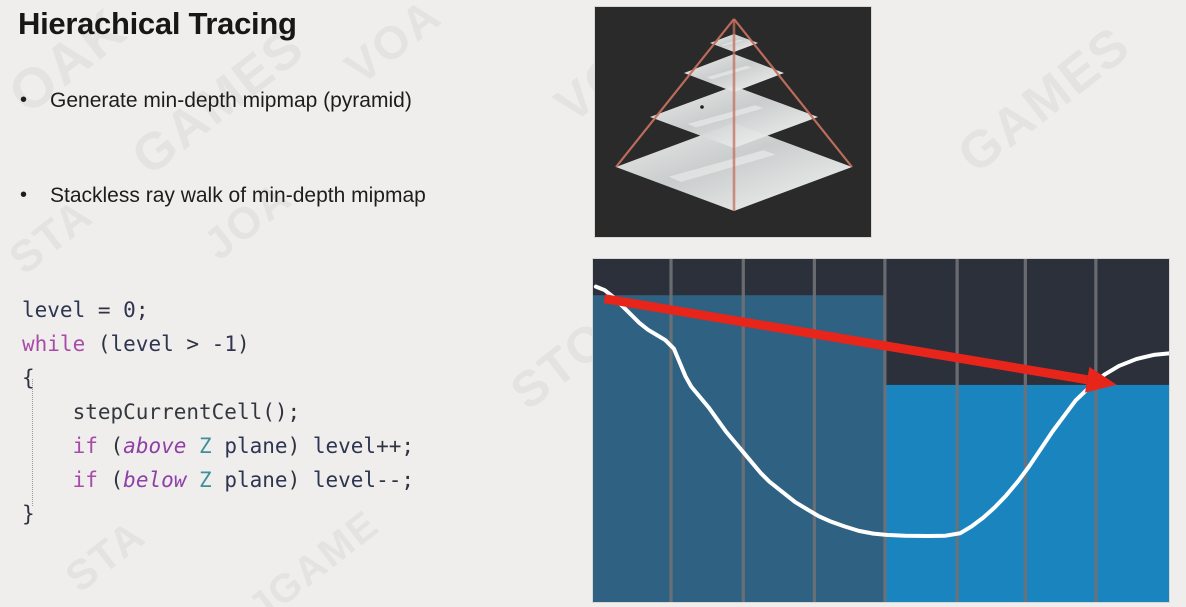 The height and width of the screenshot is (607, 1186). What do you see at coordinates (702, 107) in the screenshot?
I see `pyramid-sample-point` at bounding box center [702, 107].